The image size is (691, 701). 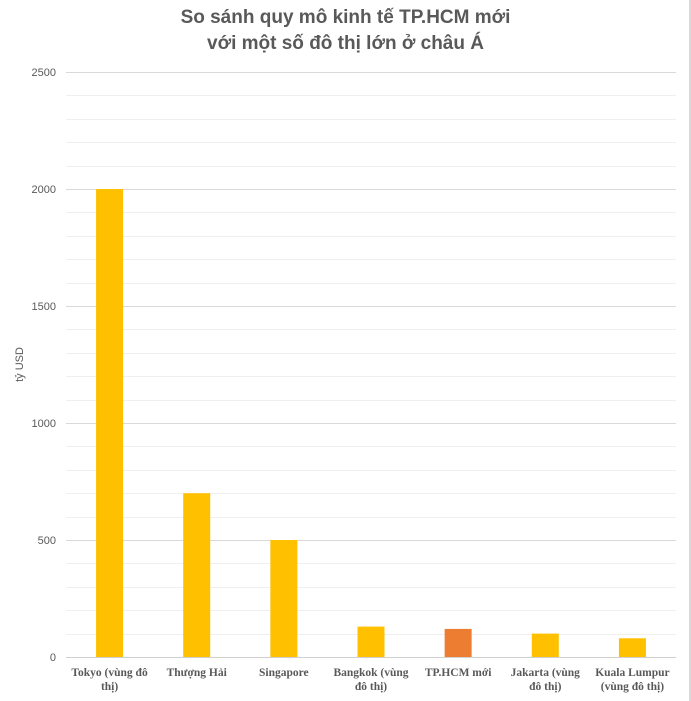 I want to click on x-category-label: TP.HCM mới, so click(x=458, y=673).